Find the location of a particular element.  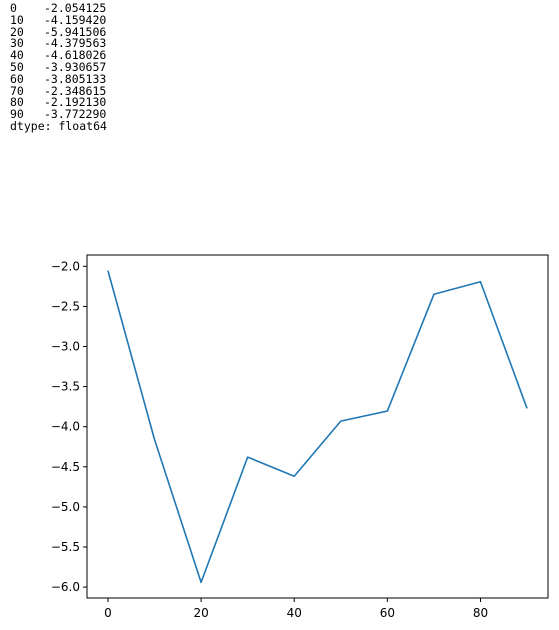

y-tick-label: −2.0 is located at coordinates (65, 266).